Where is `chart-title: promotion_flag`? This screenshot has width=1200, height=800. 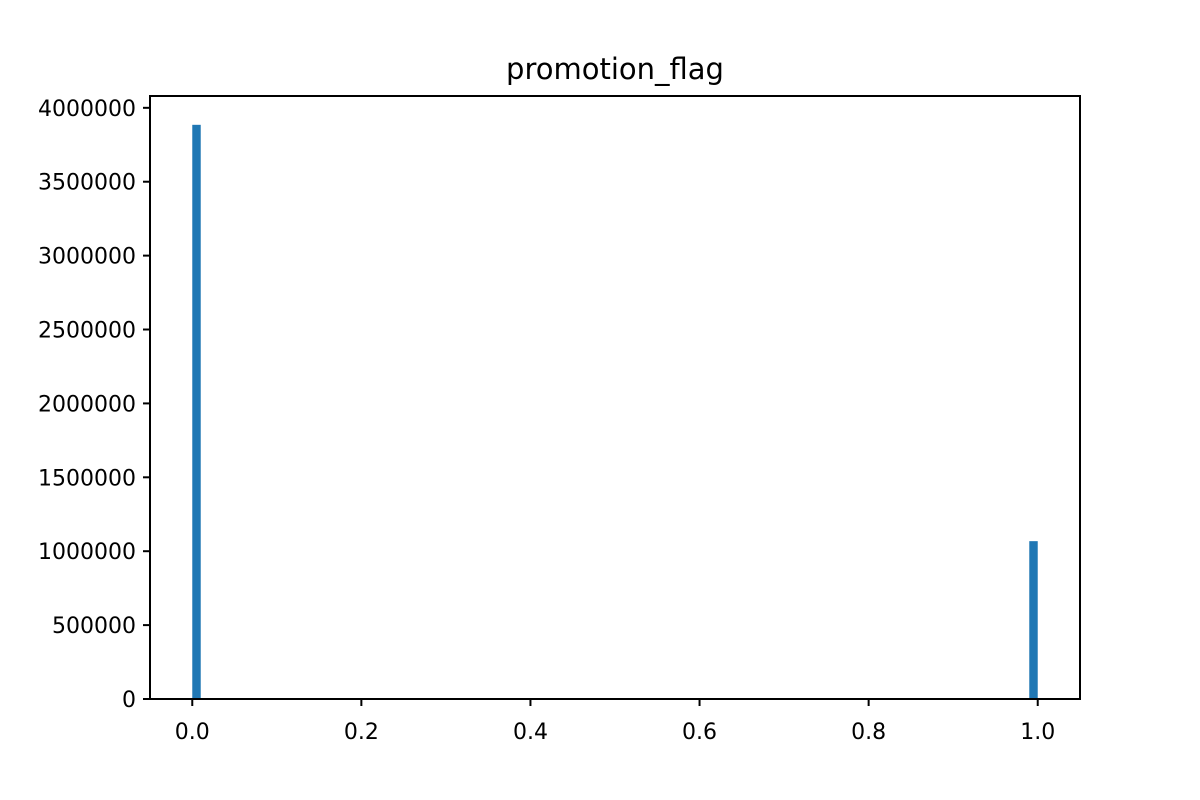
chart-title: promotion_flag is located at coordinates (615, 69).